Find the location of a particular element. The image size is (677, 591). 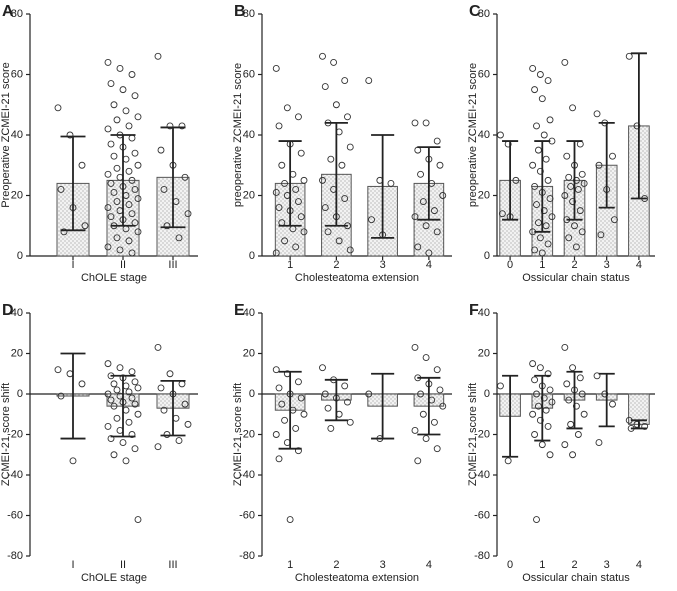

x-tick-label: II is located at coordinates (123, 565).